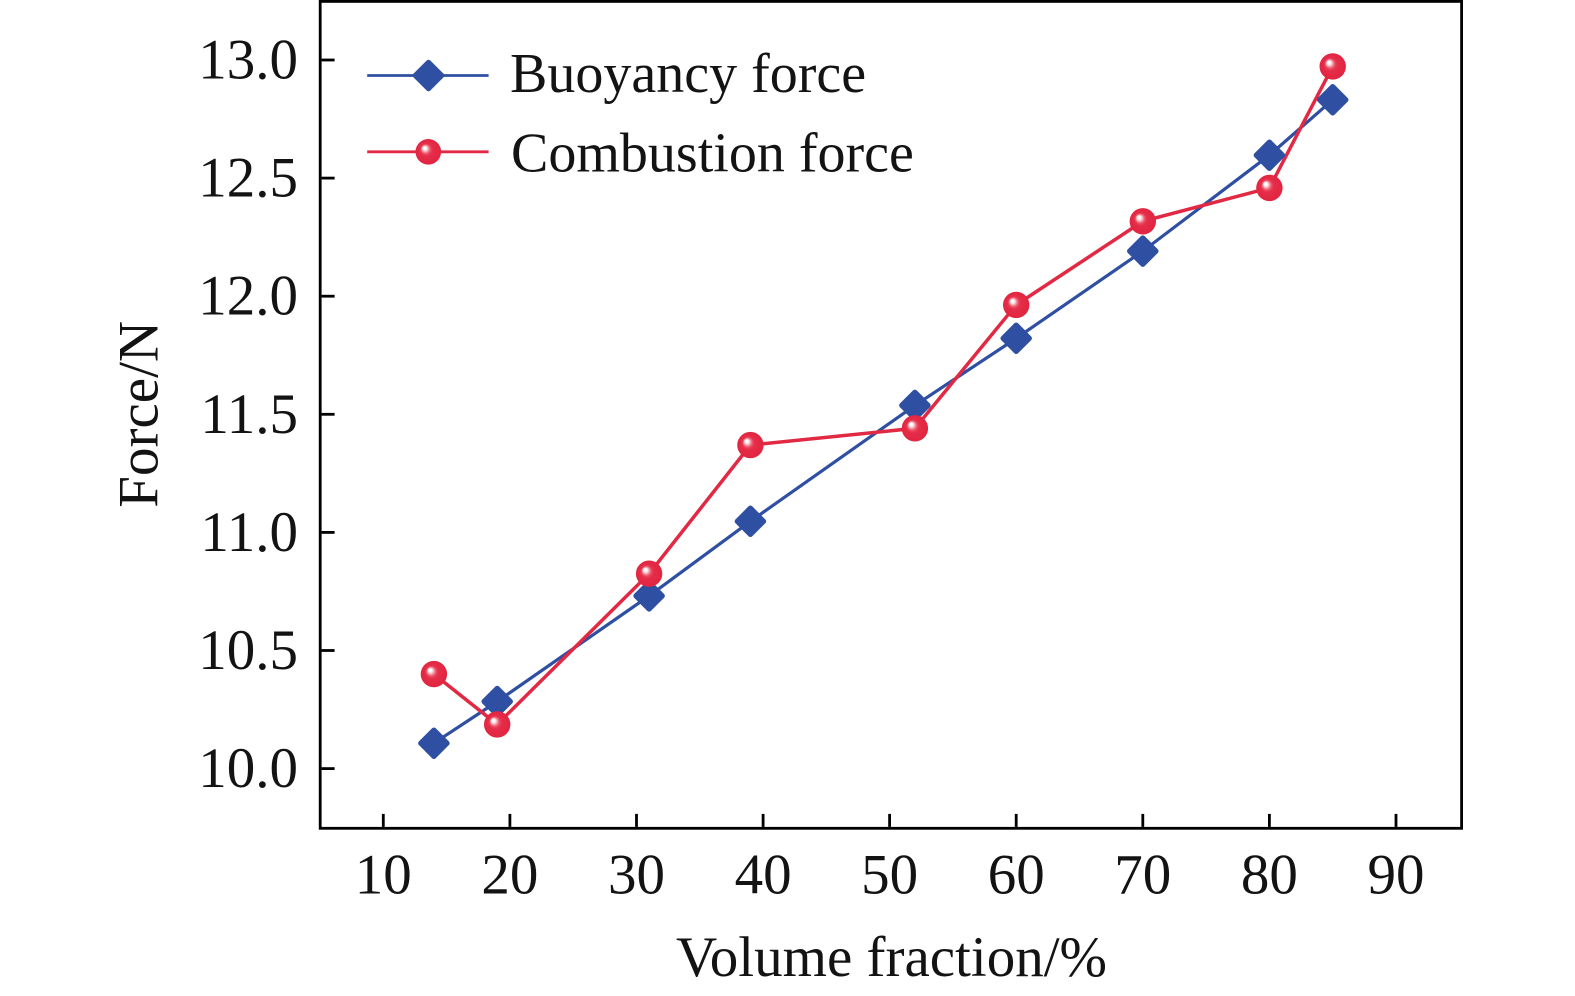 The height and width of the screenshot is (996, 1575). What do you see at coordinates (891, 957) in the screenshot?
I see `svg-text: Volume fraction/%` at bounding box center [891, 957].